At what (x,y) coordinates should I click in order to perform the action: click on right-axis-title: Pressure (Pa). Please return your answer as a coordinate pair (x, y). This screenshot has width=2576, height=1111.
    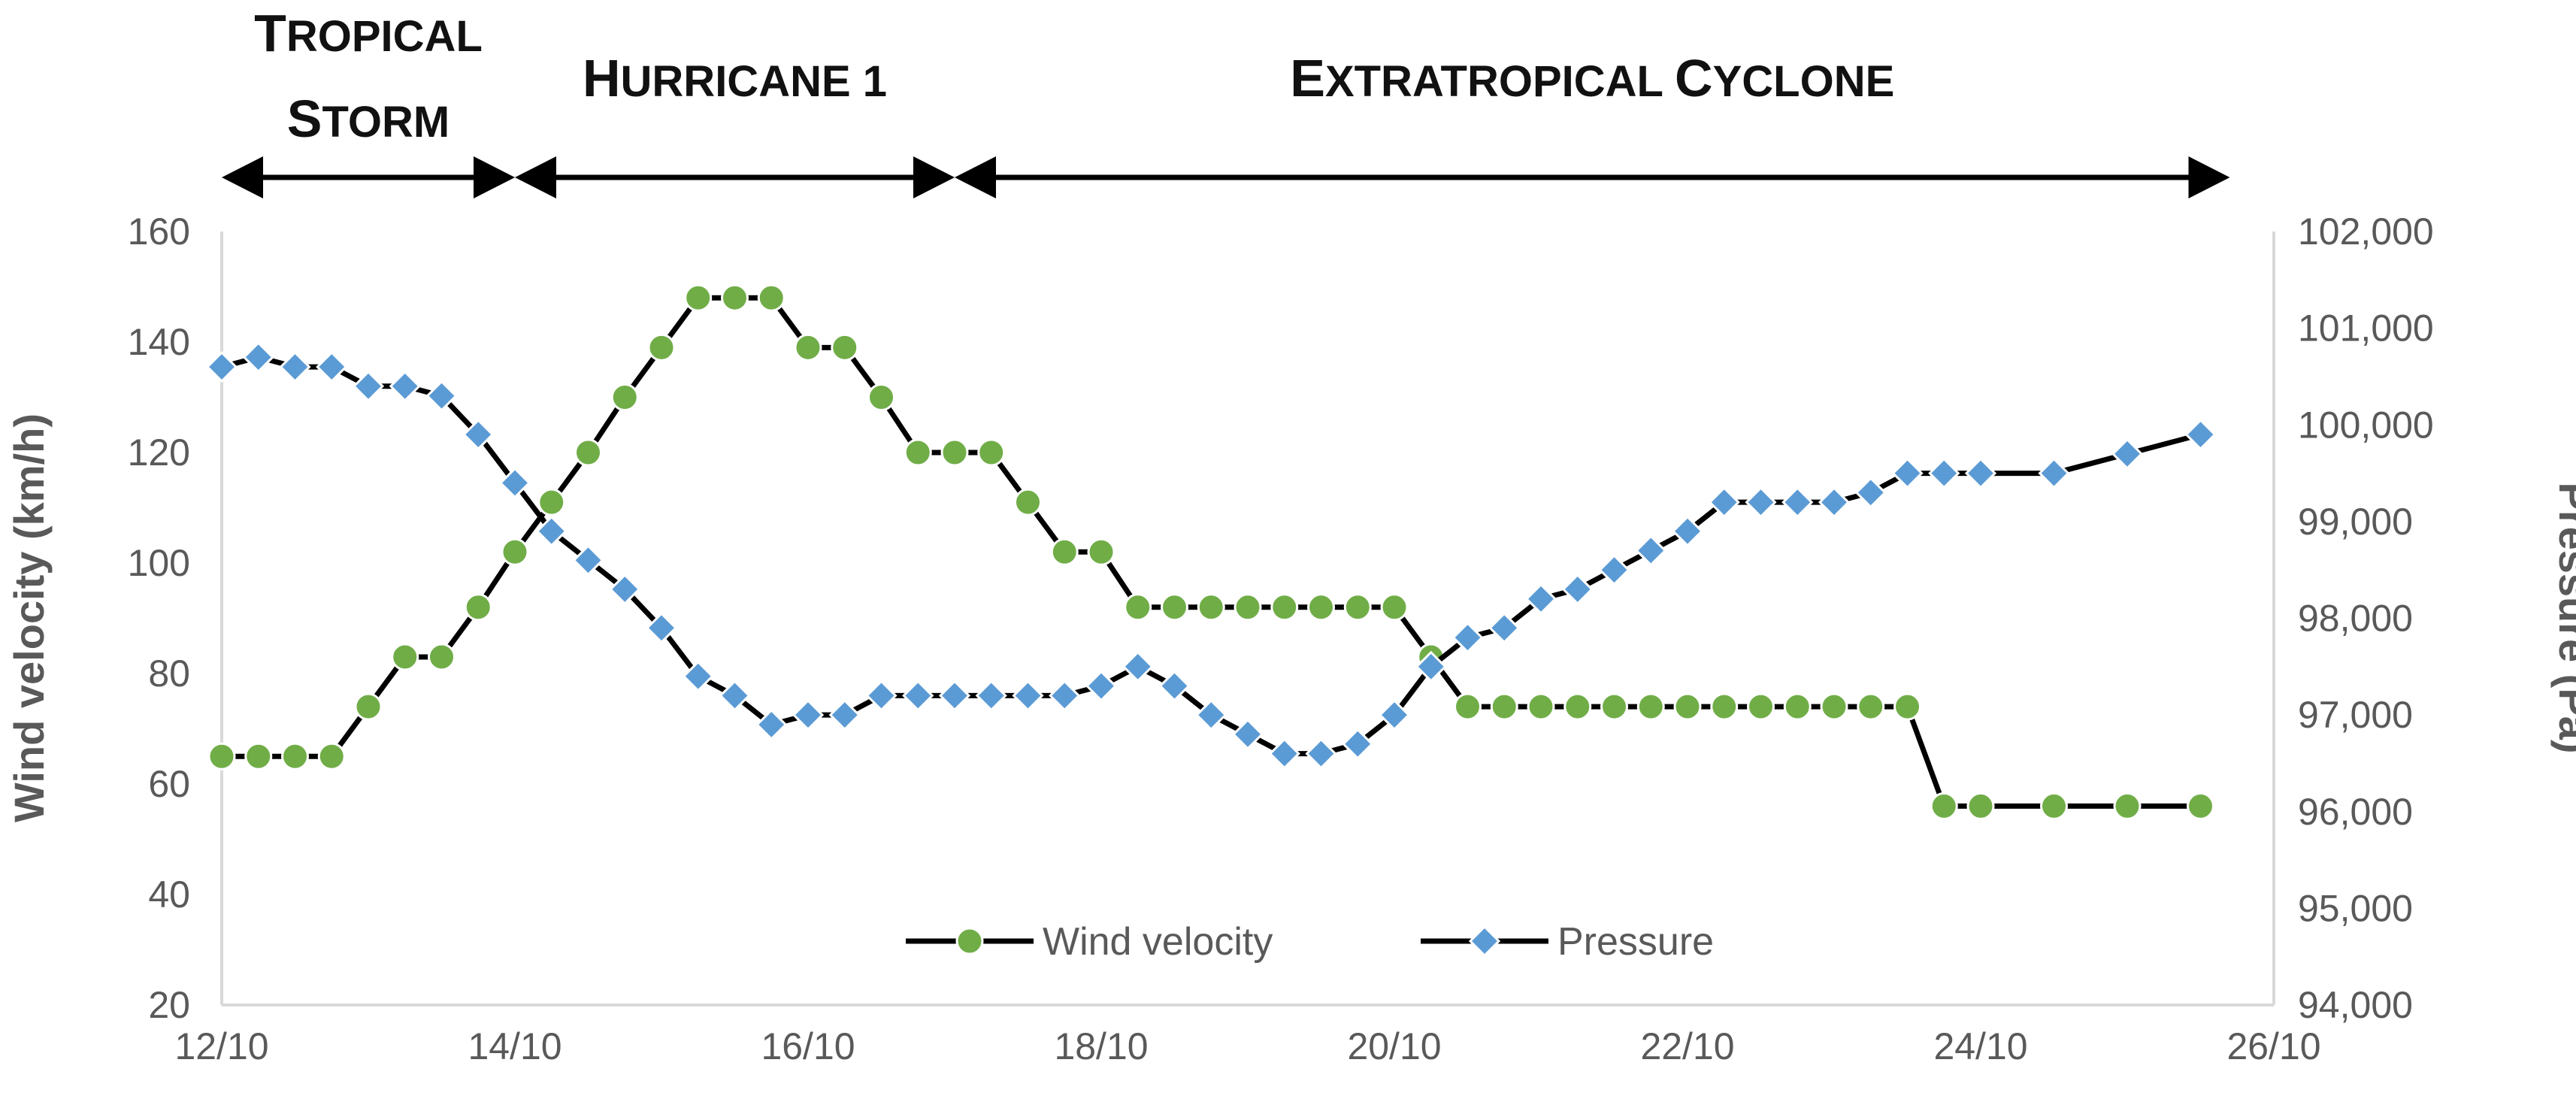
    Looking at the image, I should click on (2563, 617).